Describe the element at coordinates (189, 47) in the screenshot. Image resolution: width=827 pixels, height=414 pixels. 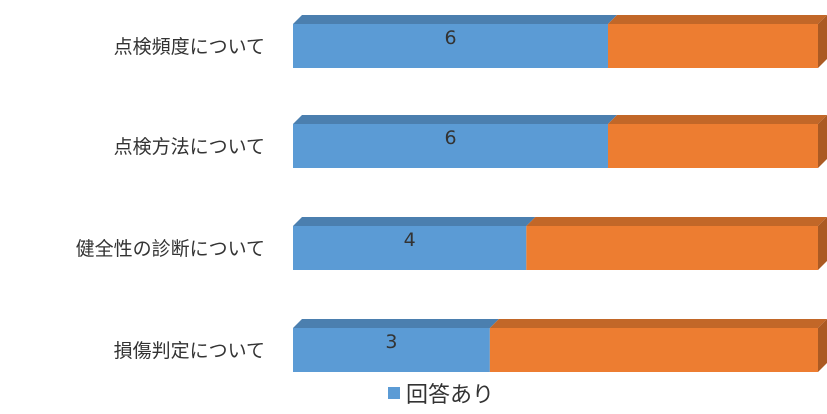
I see `category-label: 点検頻度について` at that location.